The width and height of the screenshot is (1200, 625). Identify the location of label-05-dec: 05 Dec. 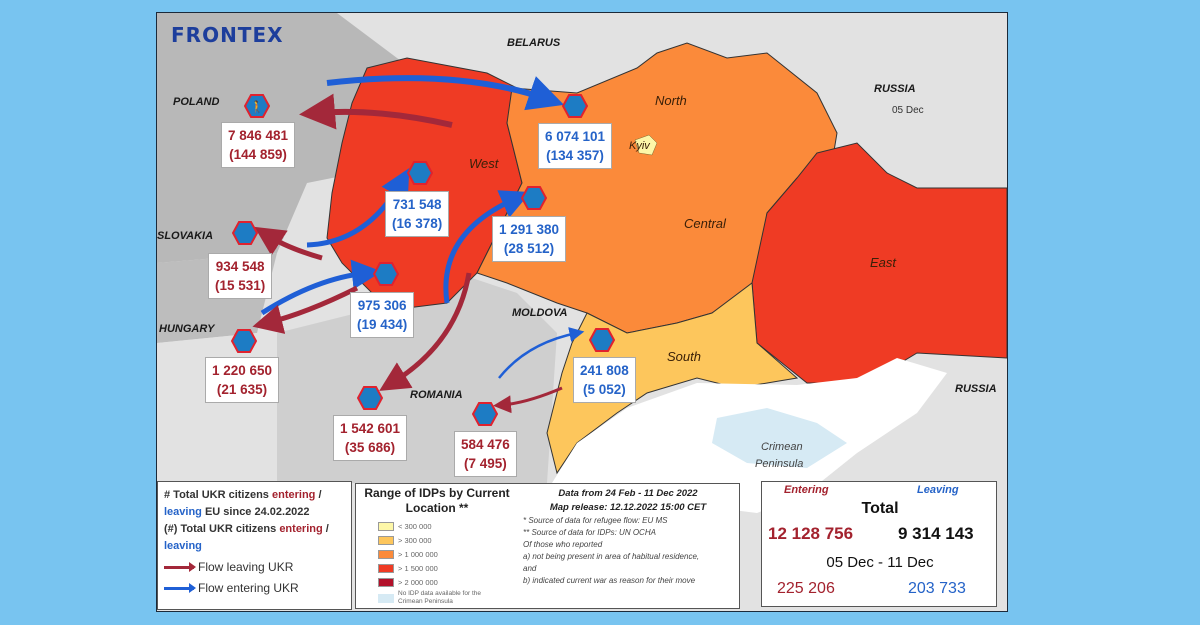
(908, 110).